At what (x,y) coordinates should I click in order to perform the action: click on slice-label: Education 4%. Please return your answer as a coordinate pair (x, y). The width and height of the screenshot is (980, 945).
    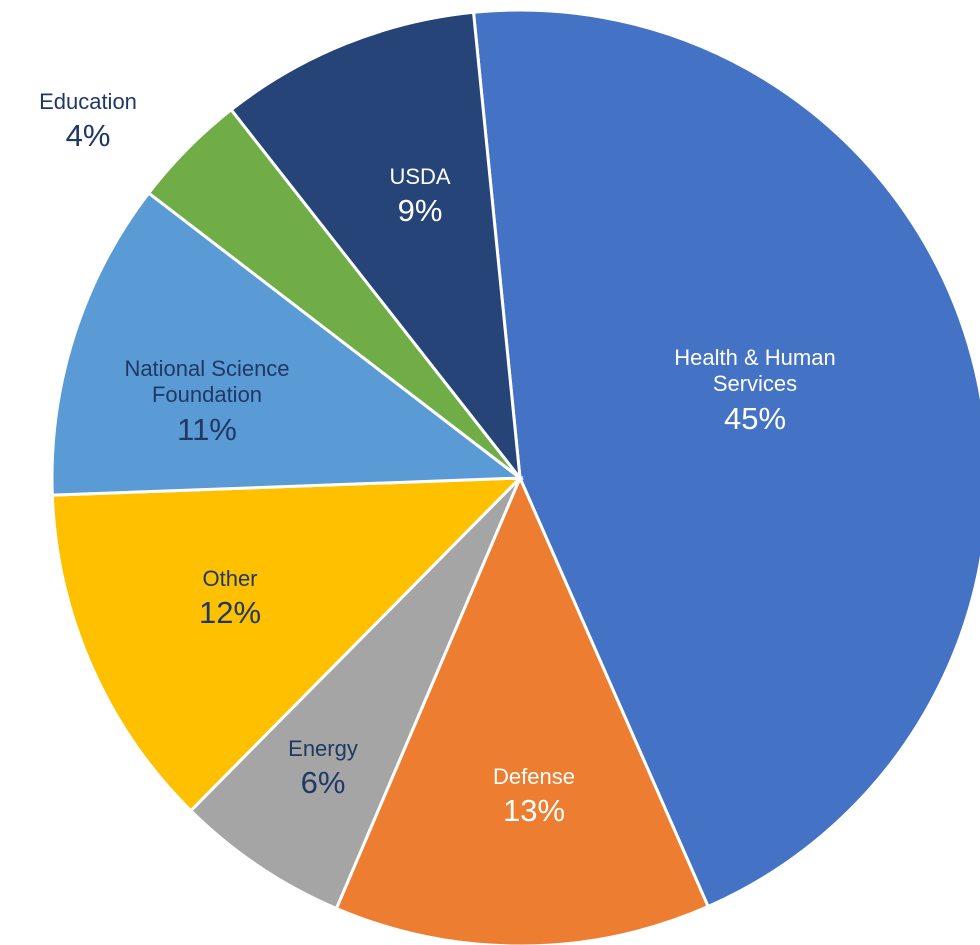
    Looking at the image, I should click on (96, 122).